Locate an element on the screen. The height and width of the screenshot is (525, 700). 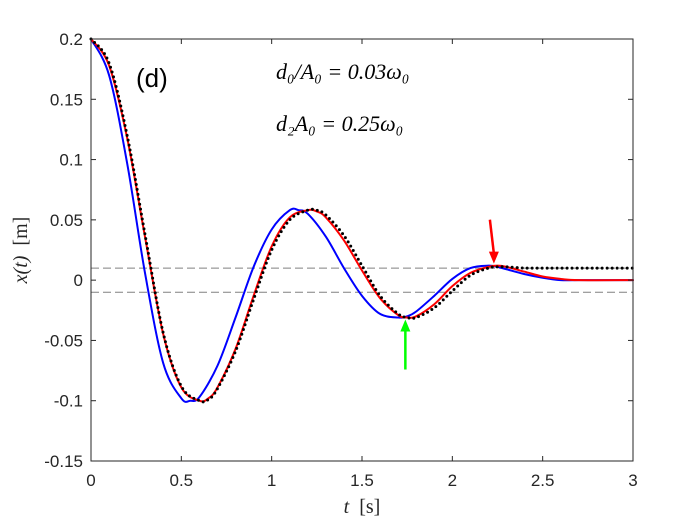
y-axis-label: x(t) [m] is located at coordinates (21, 251).